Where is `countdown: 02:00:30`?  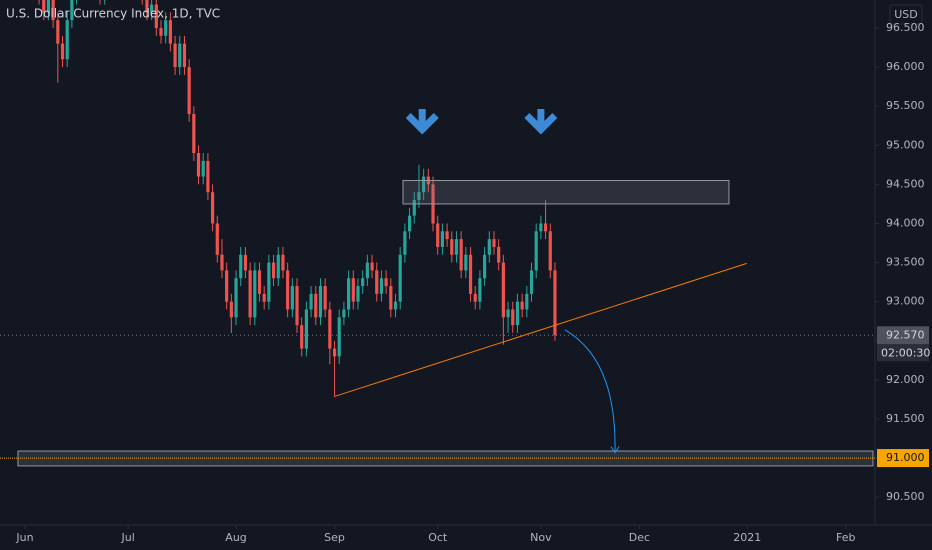
countdown: 02:00:30 is located at coordinates (905, 352).